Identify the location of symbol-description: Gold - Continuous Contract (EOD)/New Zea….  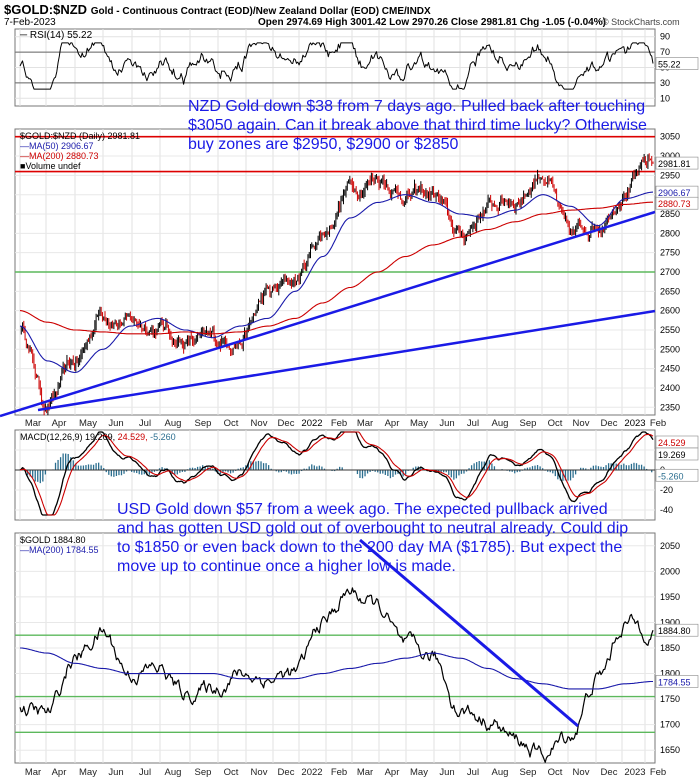
(260, 11).